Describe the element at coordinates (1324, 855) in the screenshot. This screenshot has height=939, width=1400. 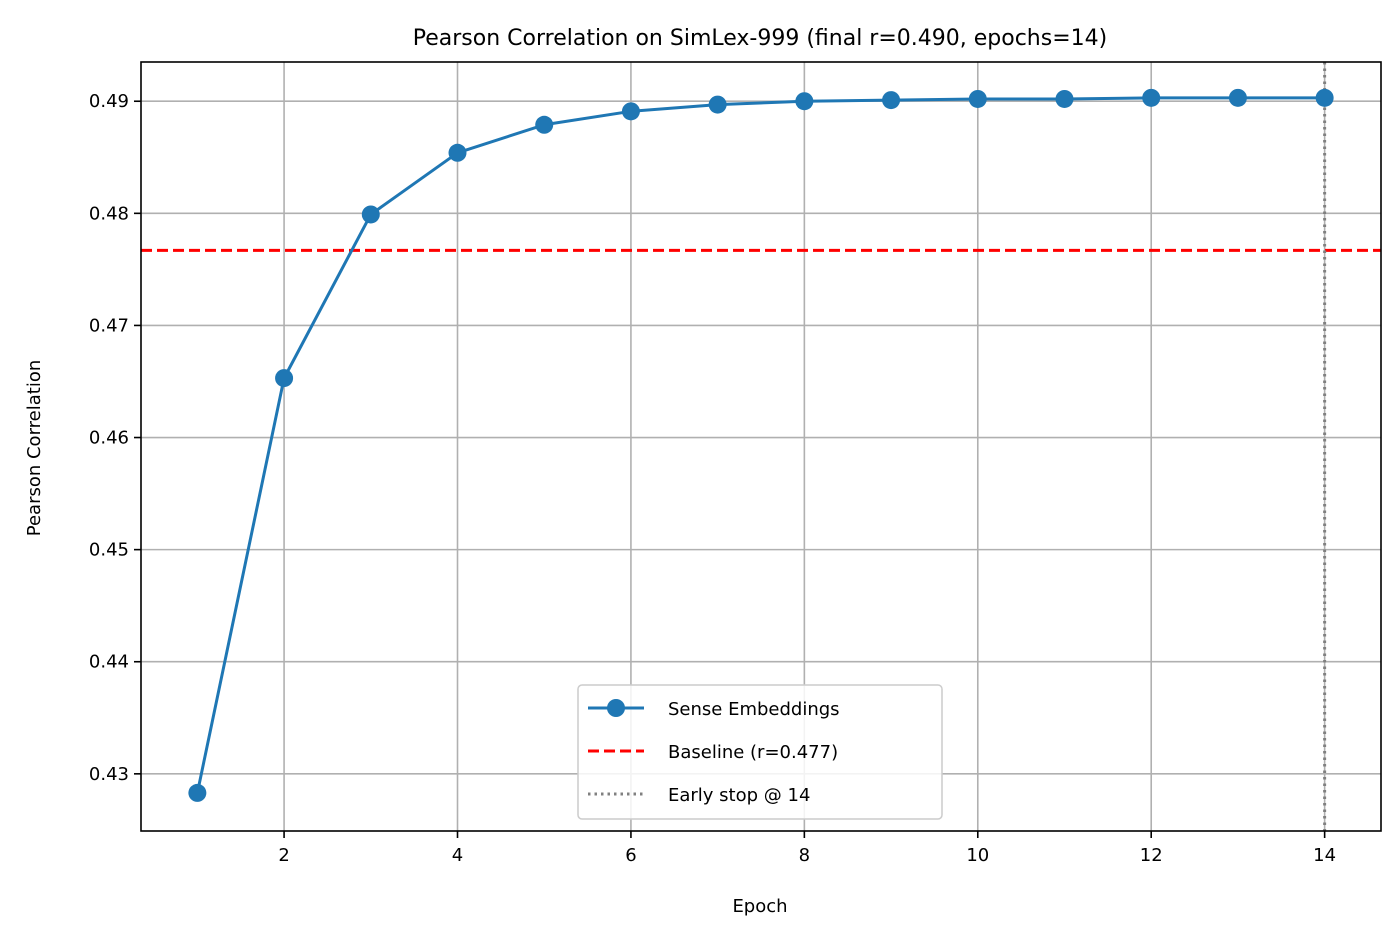
I see `x-tick-label: 14` at that location.